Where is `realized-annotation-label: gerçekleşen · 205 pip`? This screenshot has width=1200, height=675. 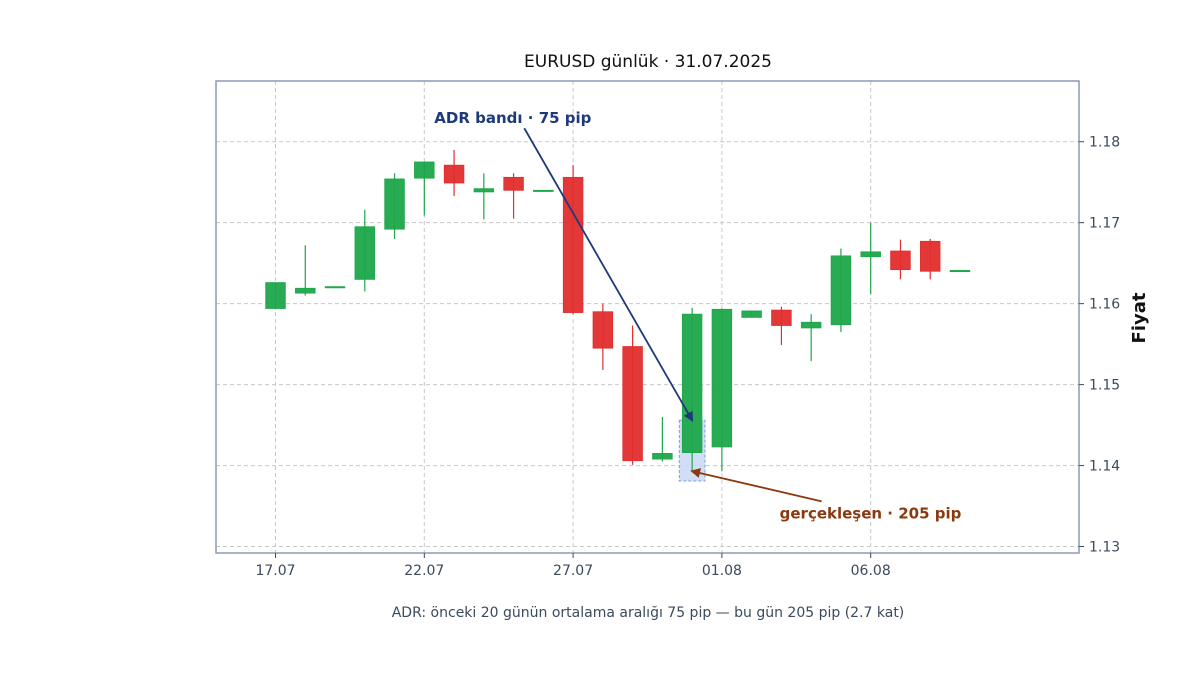
realized-annotation-label: gerçekleşen · 205 pip is located at coordinates (871, 513).